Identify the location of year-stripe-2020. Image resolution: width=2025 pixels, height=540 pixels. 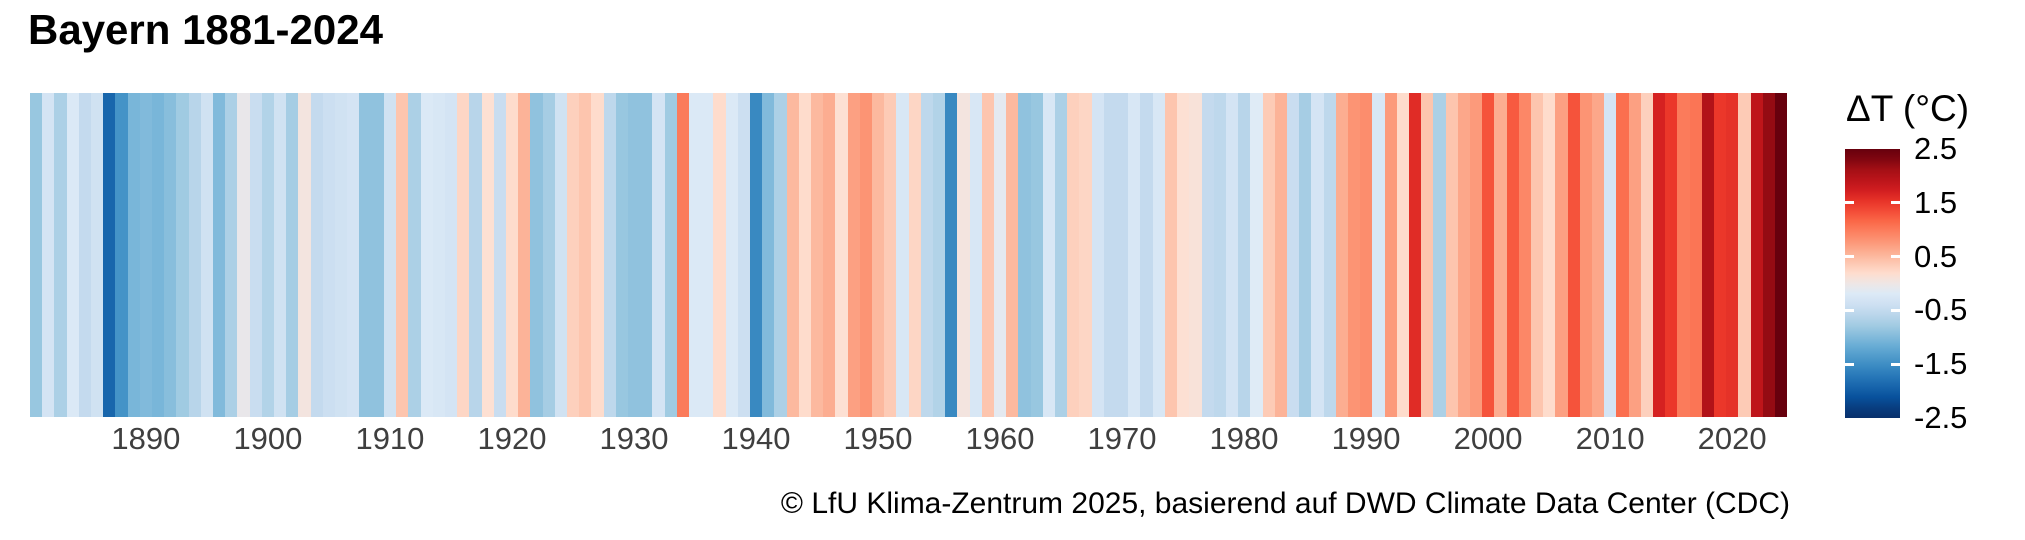
(1732, 255).